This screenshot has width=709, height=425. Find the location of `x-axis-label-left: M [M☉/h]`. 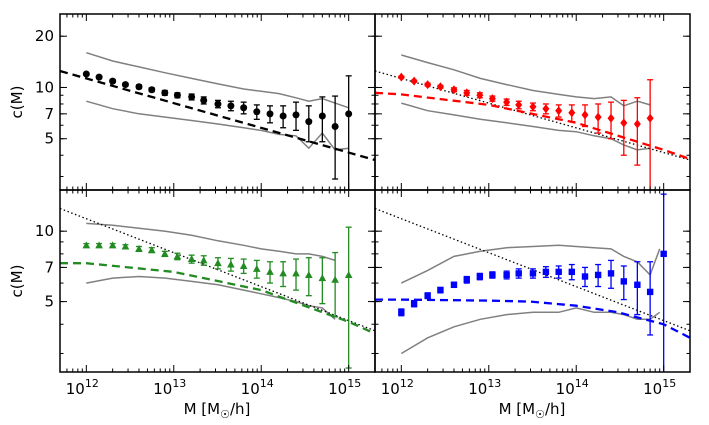

x-axis-label-left: M [M☉/h] is located at coordinates (217, 410).